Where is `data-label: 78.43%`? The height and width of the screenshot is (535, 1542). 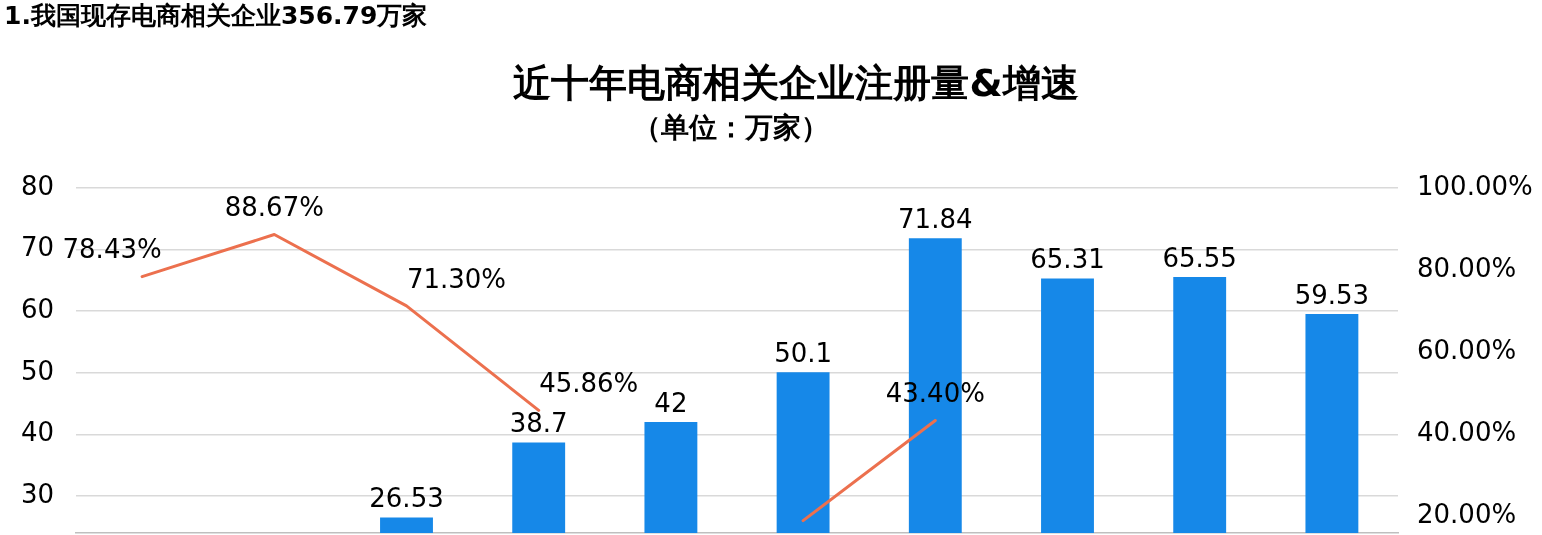
data-label: 78.43% is located at coordinates (112, 249).